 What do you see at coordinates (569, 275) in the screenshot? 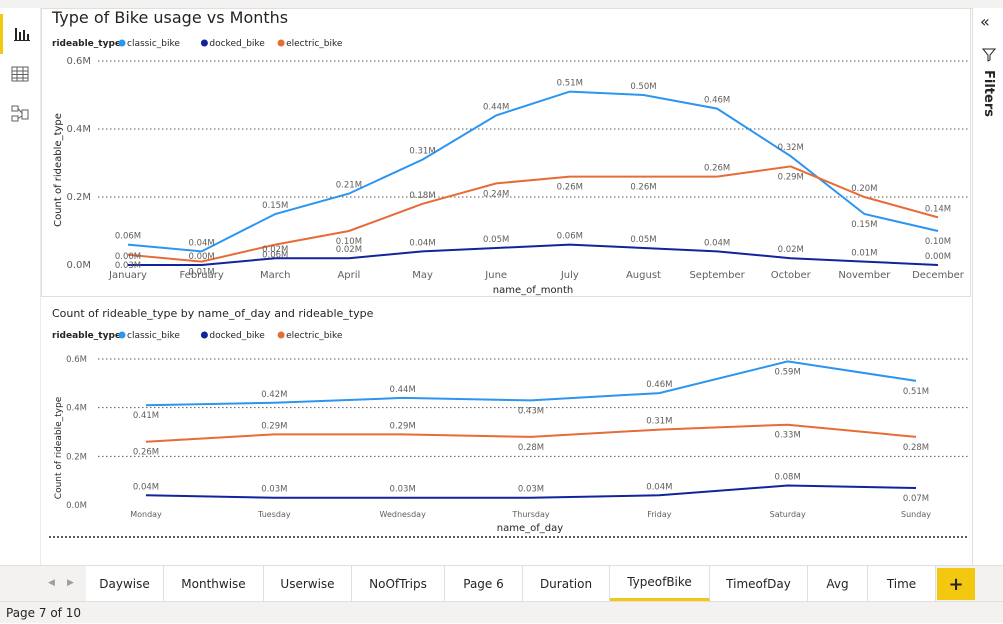
I see `x-tick-label: July` at bounding box center [569, 275].